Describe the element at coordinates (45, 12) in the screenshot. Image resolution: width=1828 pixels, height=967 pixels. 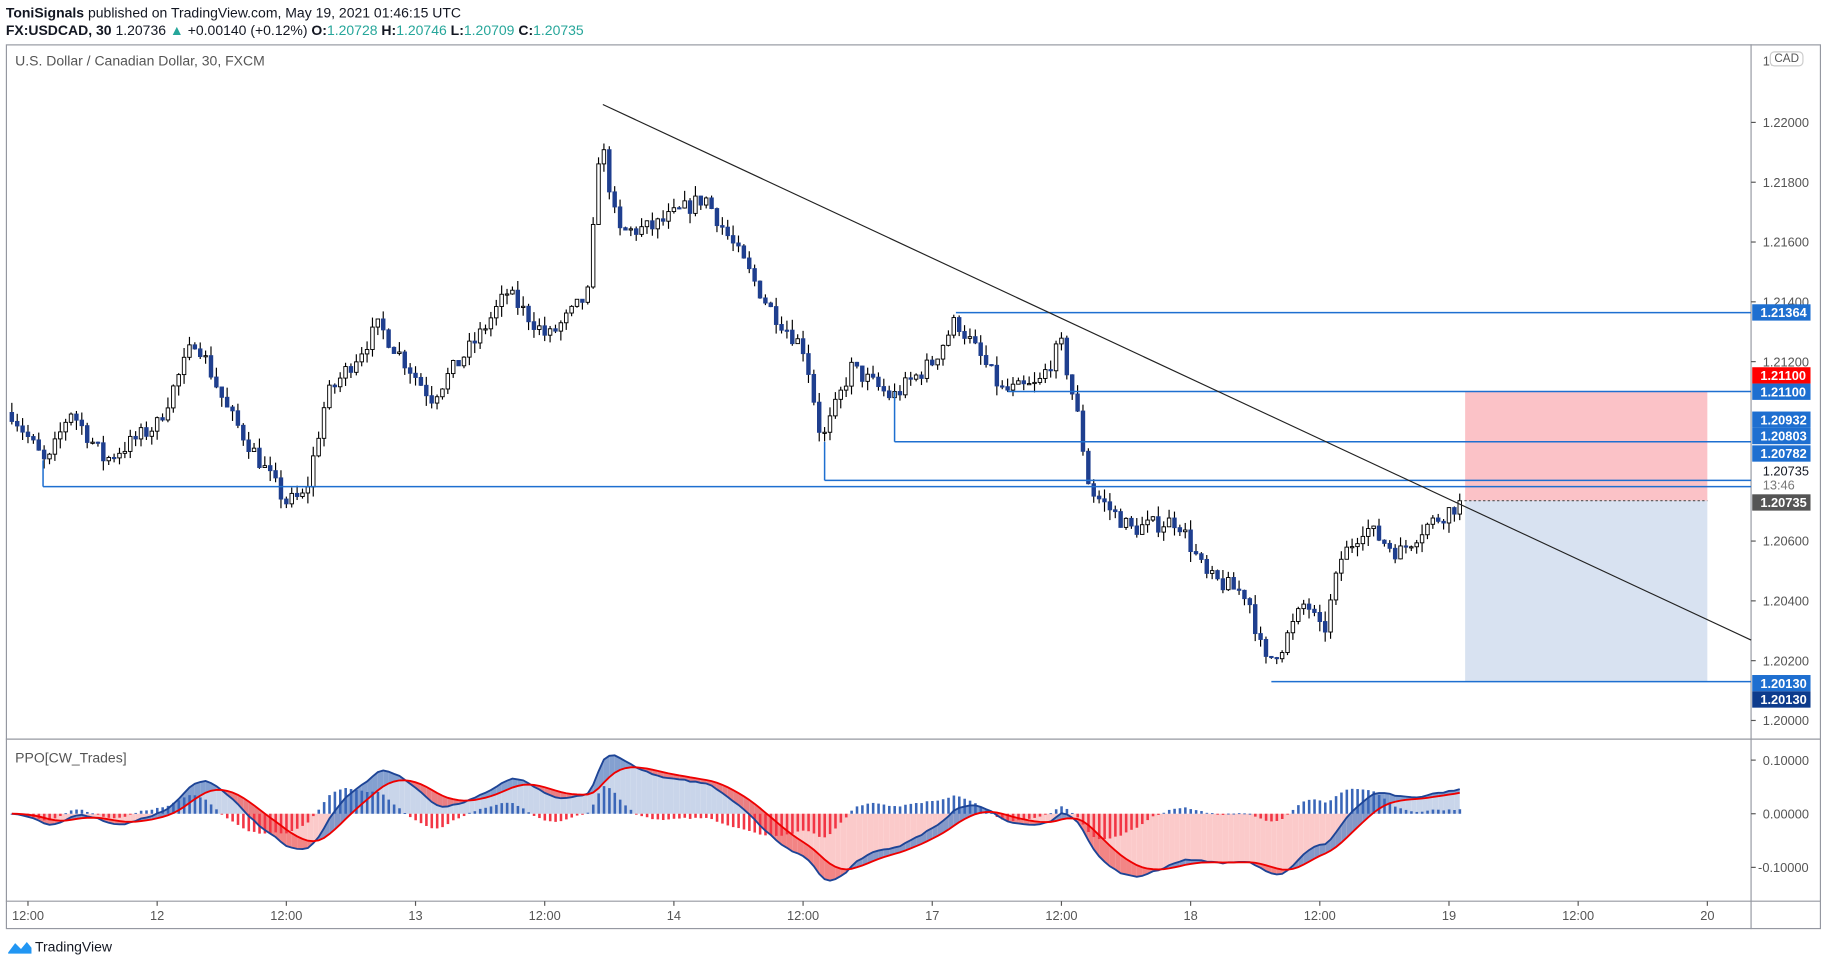
I see `publisher: ToniSignals` at that location.